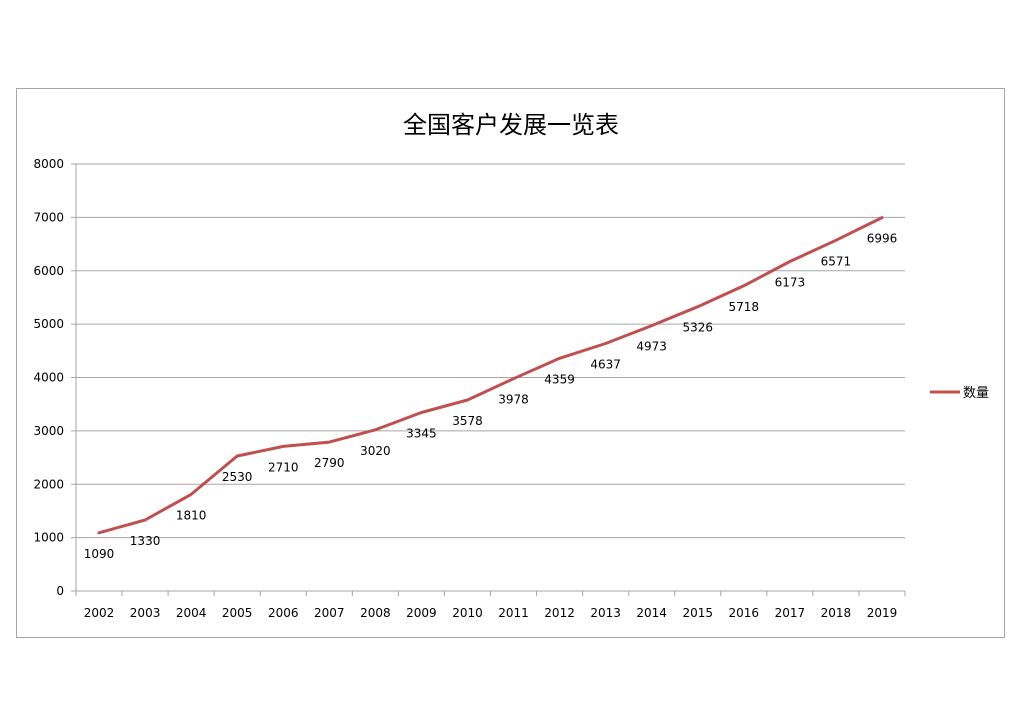  I want to click on y-tick-label: 8000, so click(48, 164).